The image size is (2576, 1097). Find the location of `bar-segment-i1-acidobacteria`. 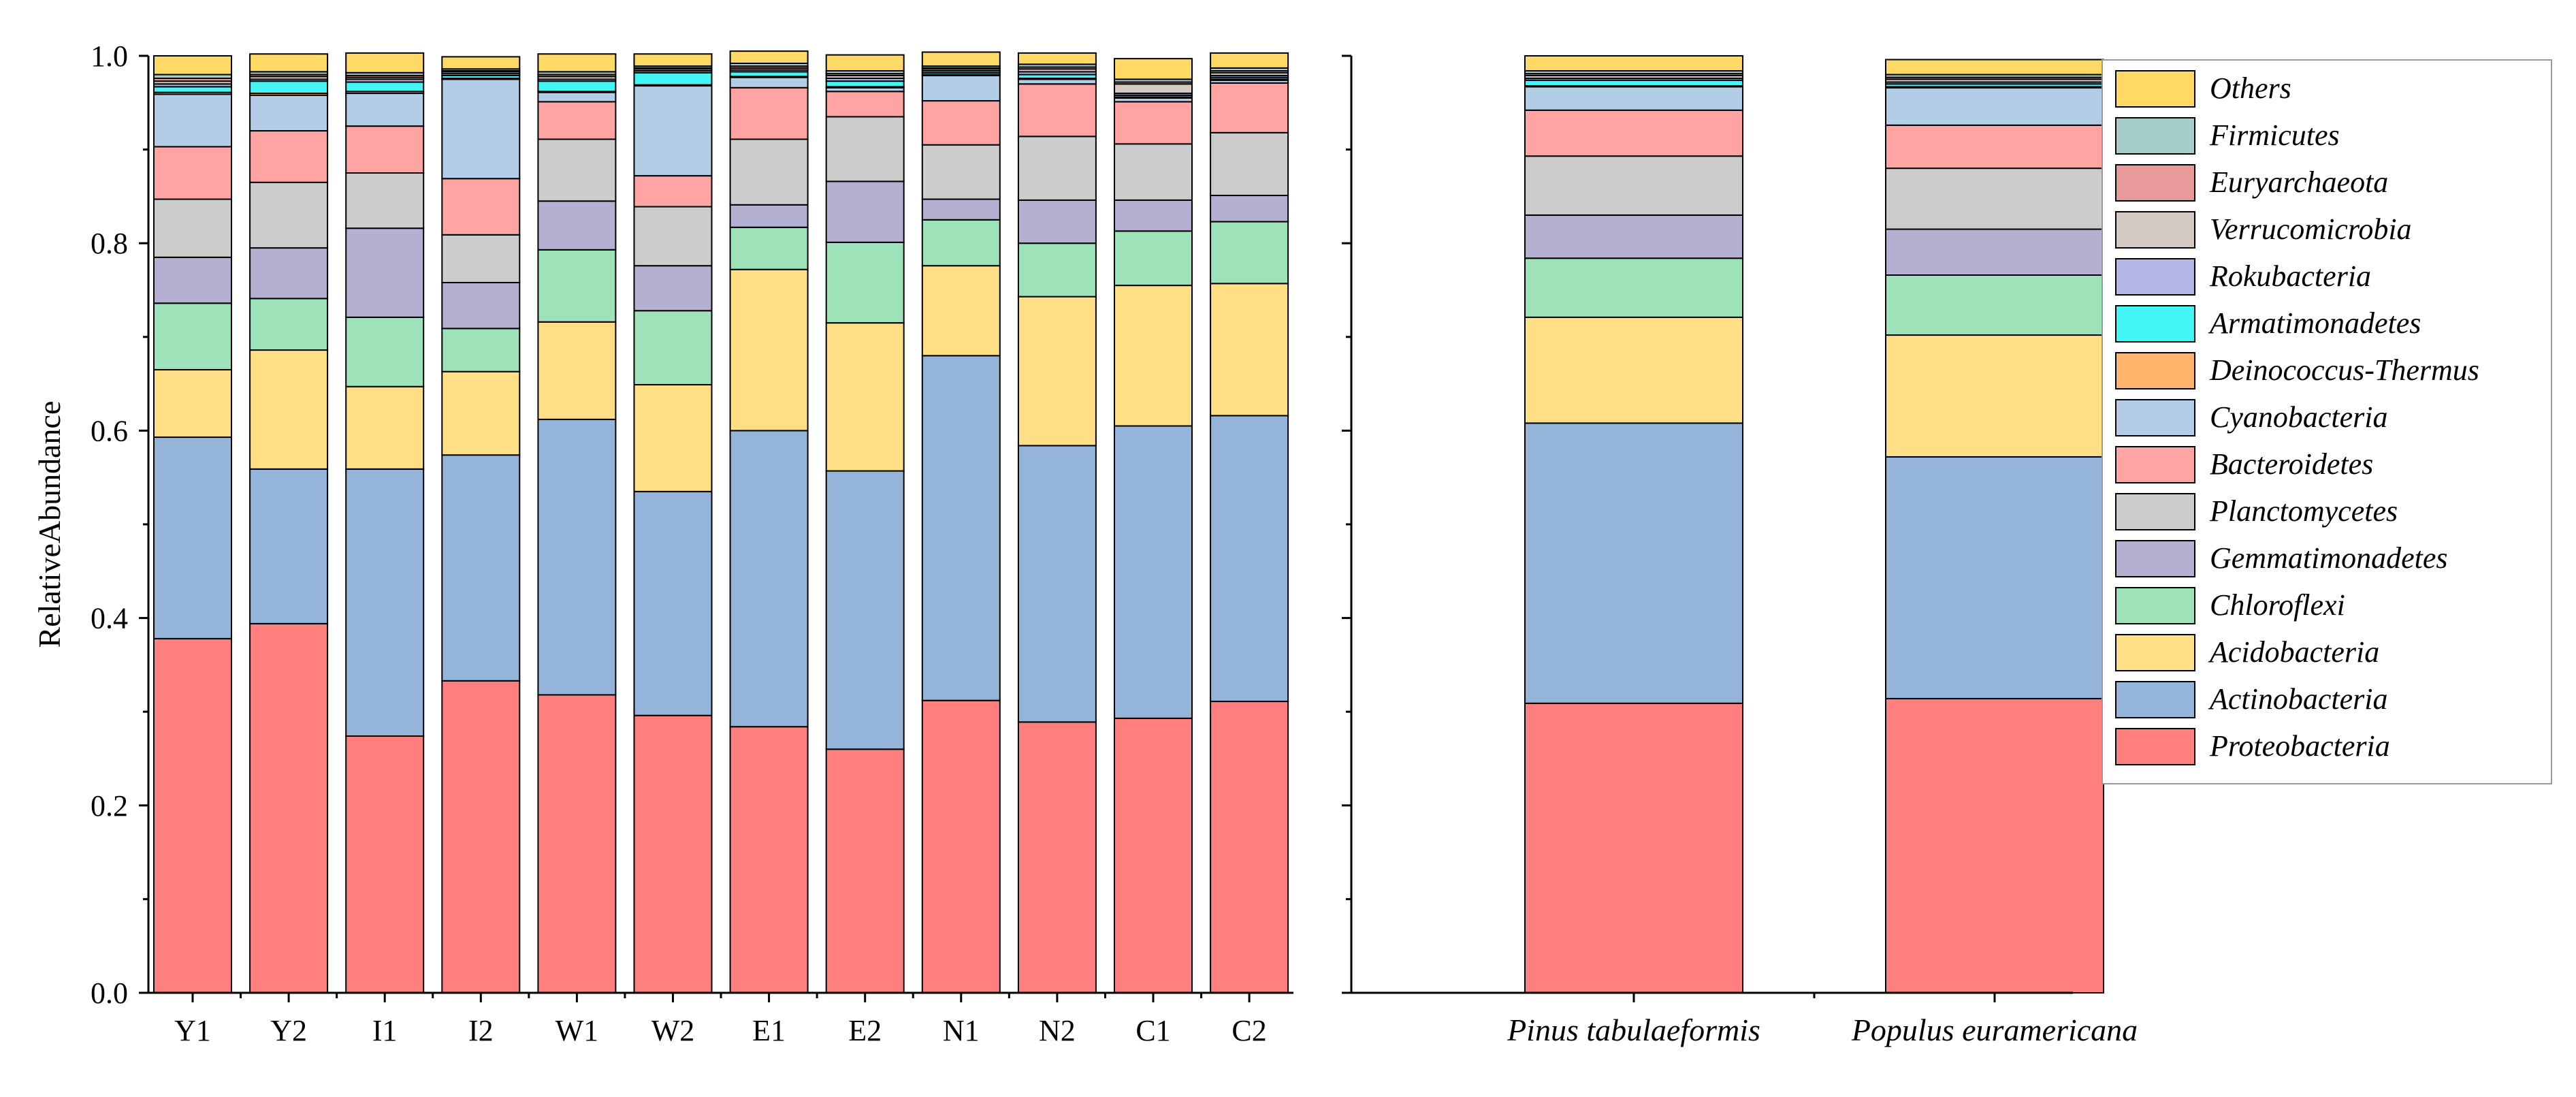

bar-segment-i1-acidobacteria is located at coordinates (385, 427).